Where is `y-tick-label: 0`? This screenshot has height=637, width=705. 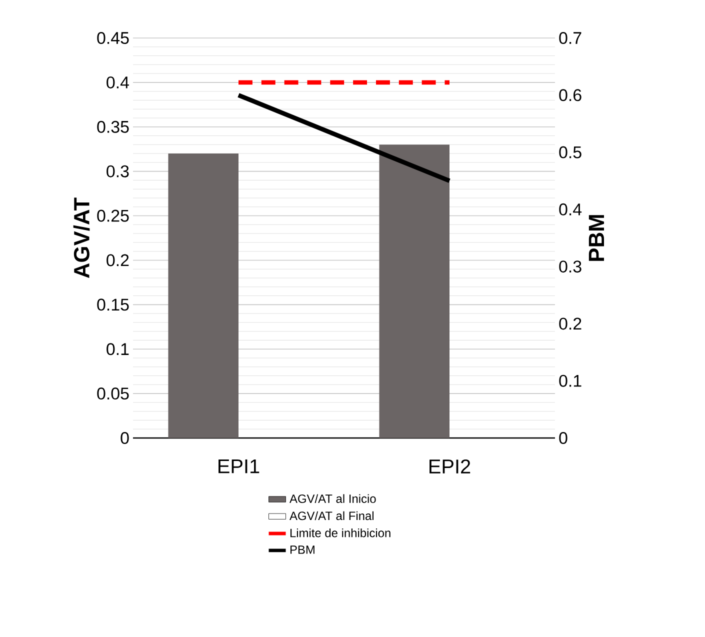 y-tick-label: 0 is located at coordinates (124, 438).